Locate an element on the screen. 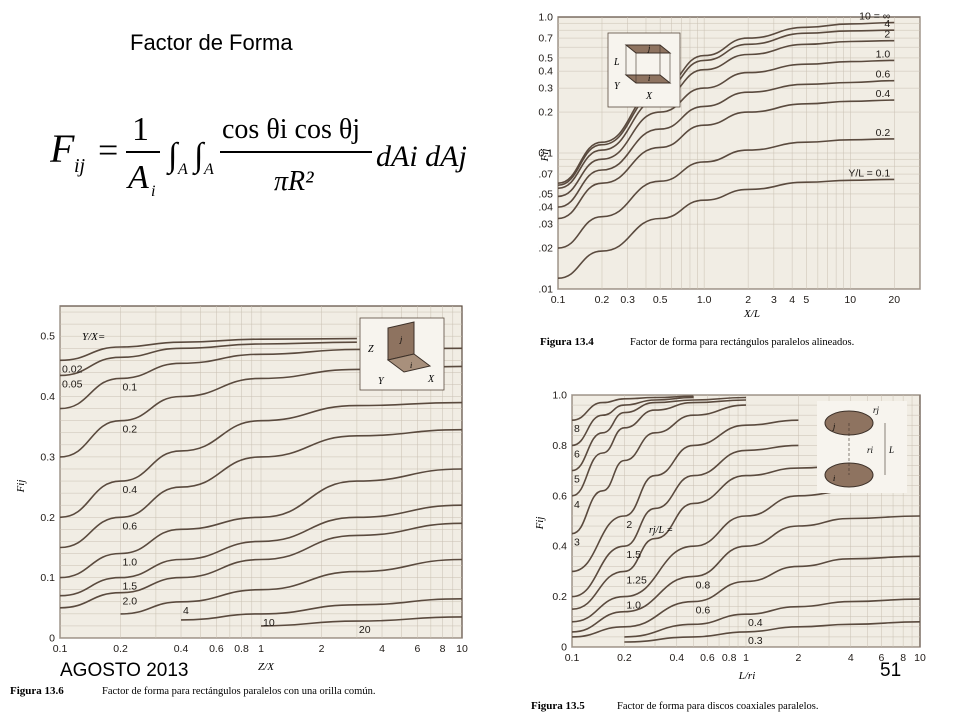 The image size is (960, 720). curve-0.3 is located at coordinates (772, 632).